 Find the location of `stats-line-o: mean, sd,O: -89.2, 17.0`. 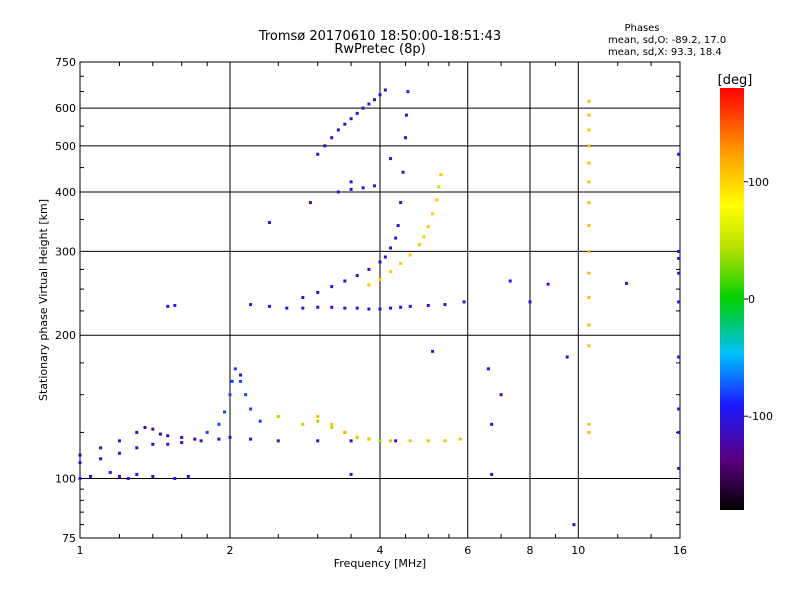

stats-line-o: mean, sd,O: -89.2, 17.0 is located at coordinates (667, 40).